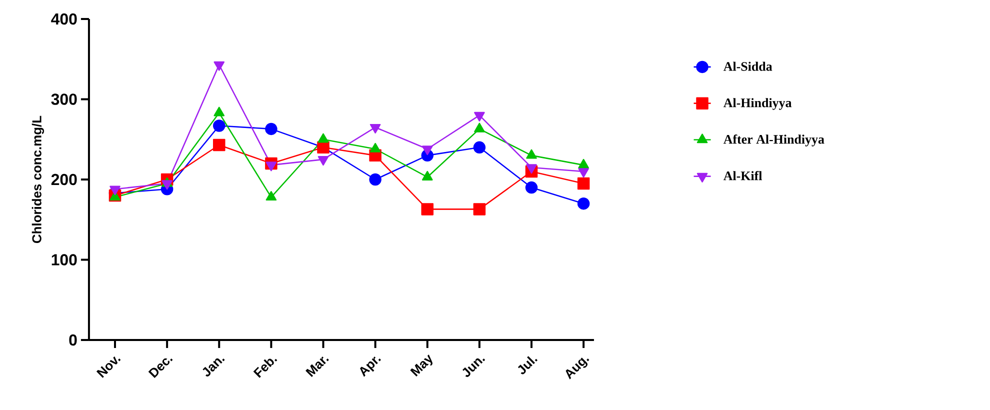  What do you see at coordinates (64, 19) in the screenshot?
I see `y-tick-label: 400` at bounding box center [64, 19].